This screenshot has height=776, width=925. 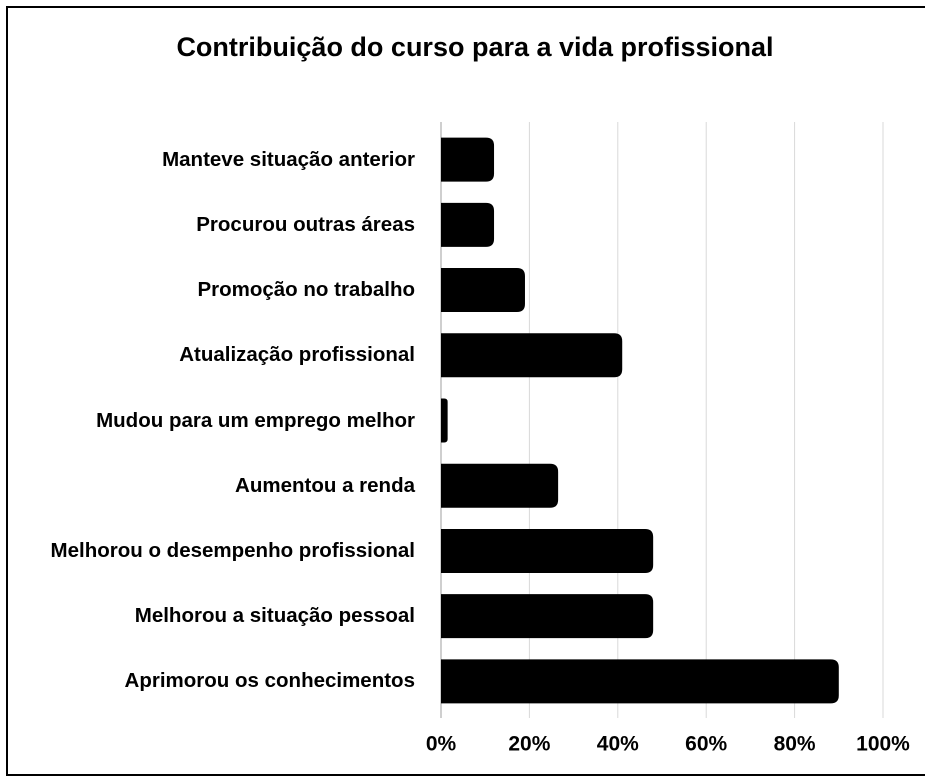 I want to click on y-tick-label: Melhorou o desempenho profissional, so click(x=232, y=550).